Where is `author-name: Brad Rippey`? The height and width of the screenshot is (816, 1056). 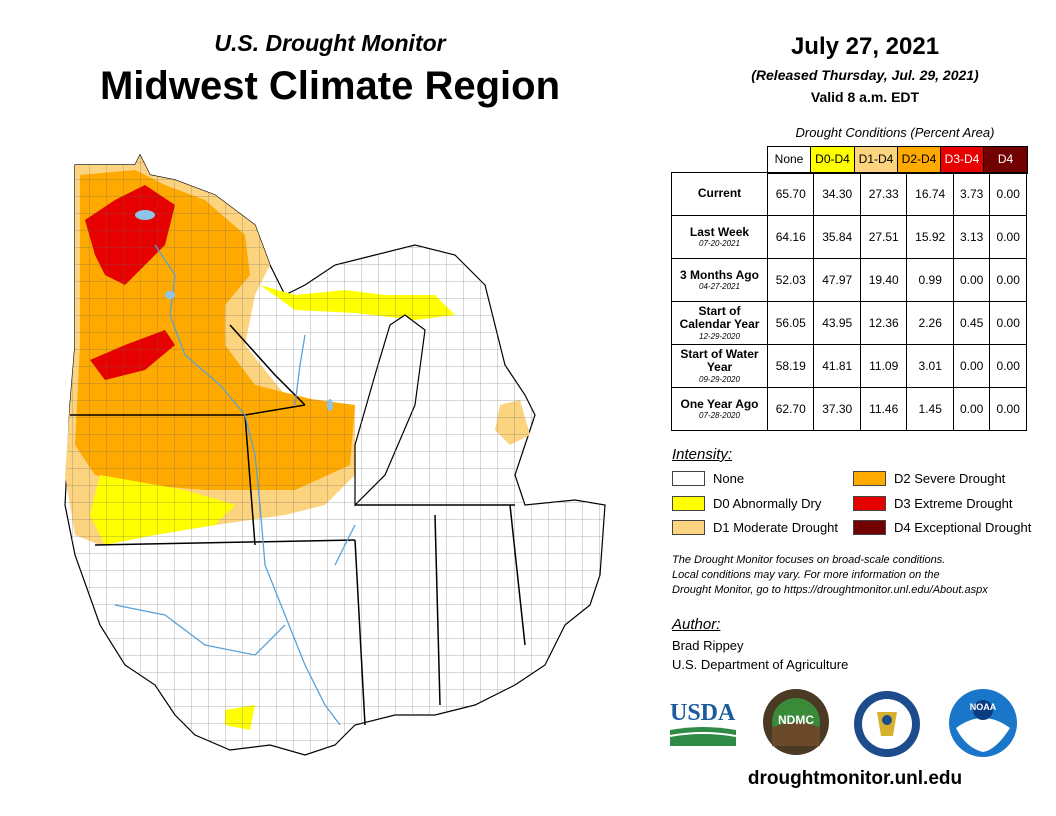 author-name: Brad Rippey is located at coordinates (708, 645).